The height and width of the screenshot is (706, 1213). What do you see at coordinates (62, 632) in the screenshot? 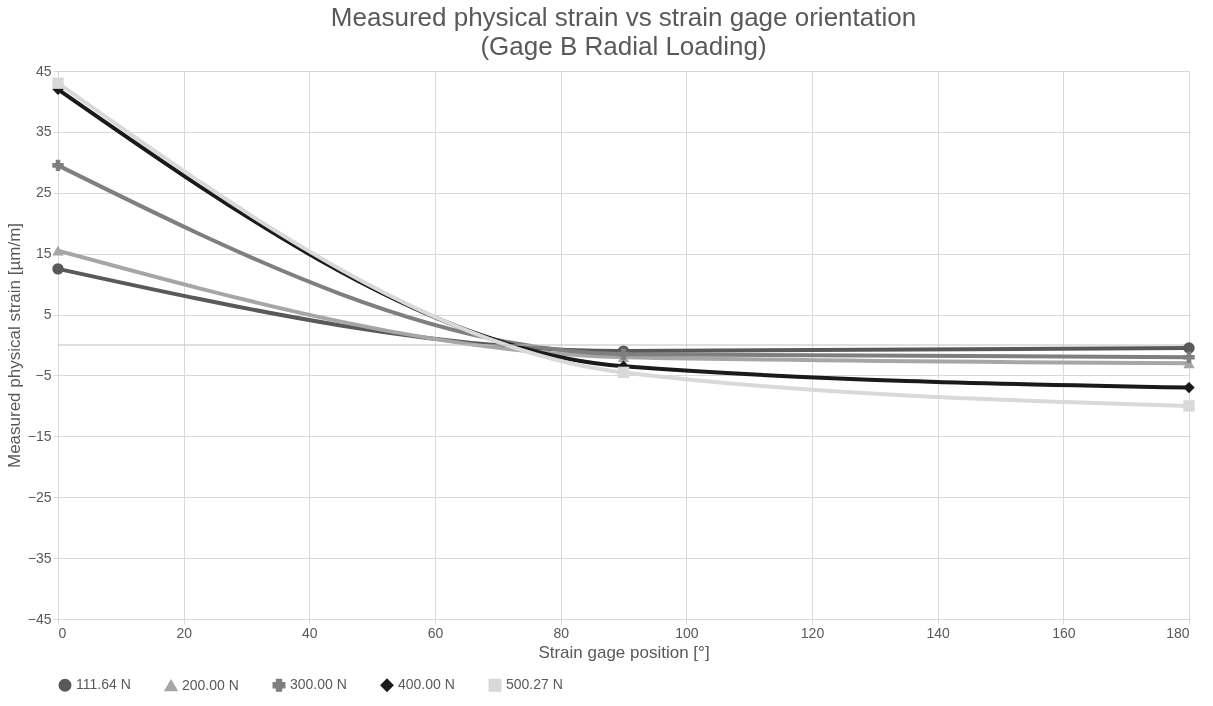
I see `x-tick-label: 0` at bounding box center [62, 632].